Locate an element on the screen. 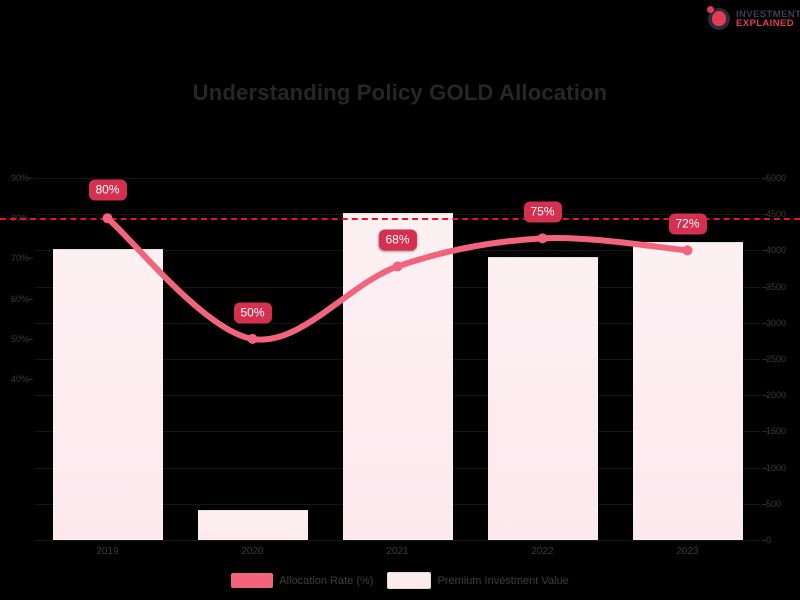 This screenshot has height=600, width=800. legend-label-1: Premium Investment Value is located at coordinates (503, 580).